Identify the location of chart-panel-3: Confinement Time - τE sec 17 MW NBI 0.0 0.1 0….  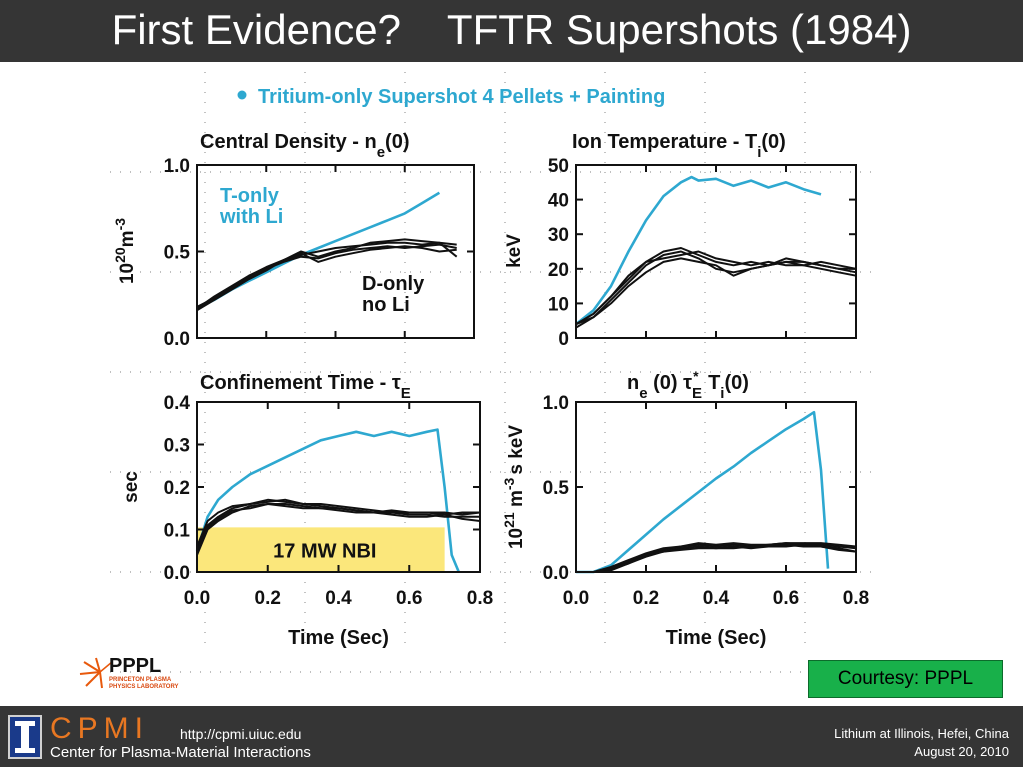
(307, 510).